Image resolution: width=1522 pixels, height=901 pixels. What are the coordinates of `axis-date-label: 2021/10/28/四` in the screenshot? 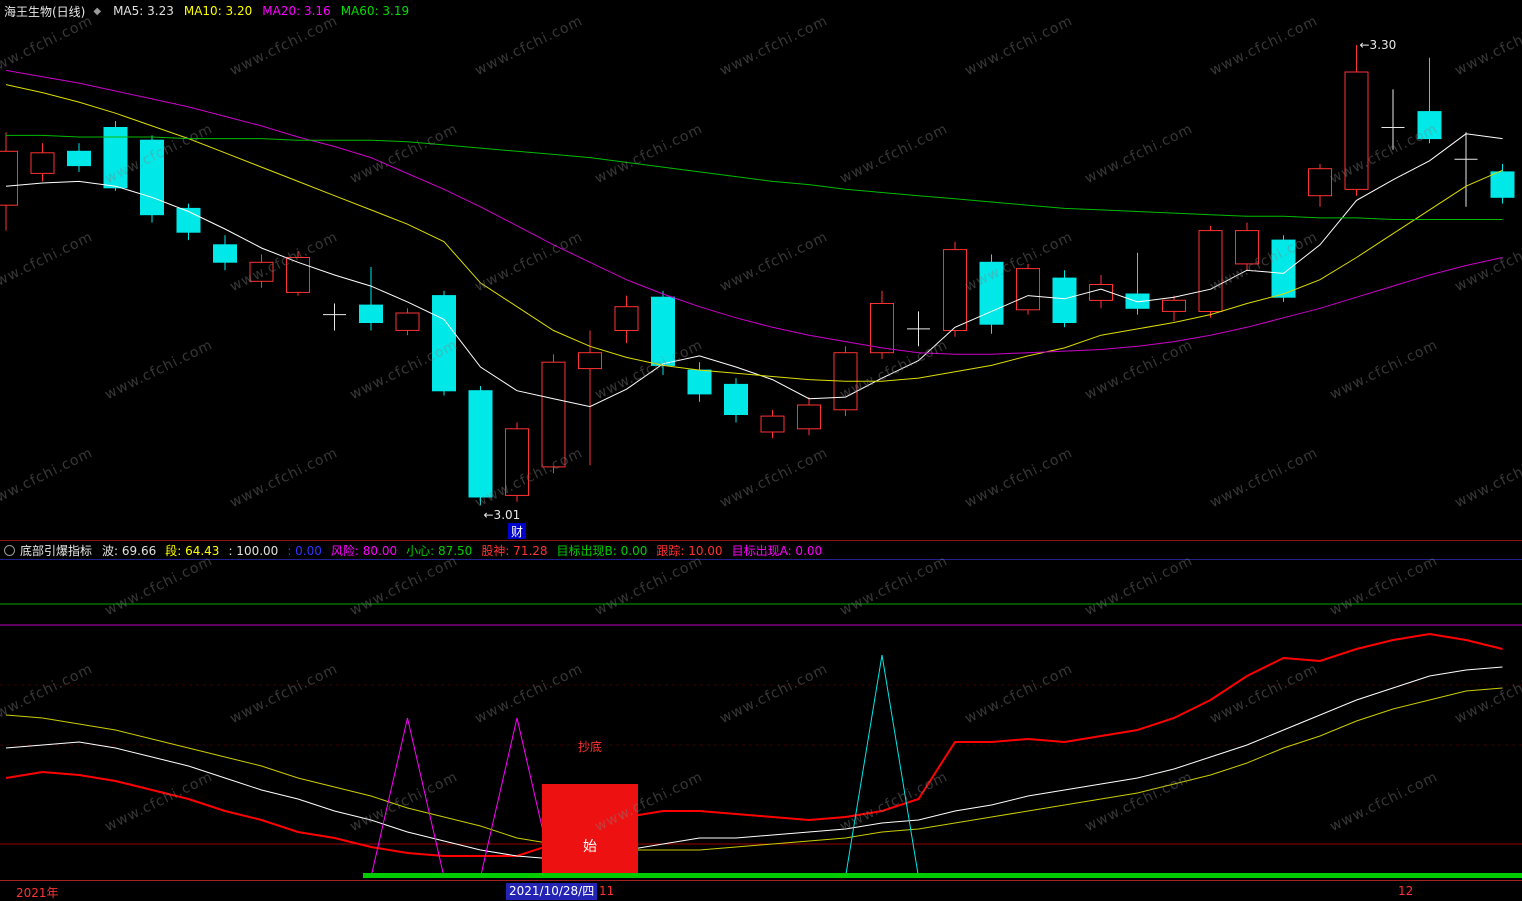 It's located at (552, 891).